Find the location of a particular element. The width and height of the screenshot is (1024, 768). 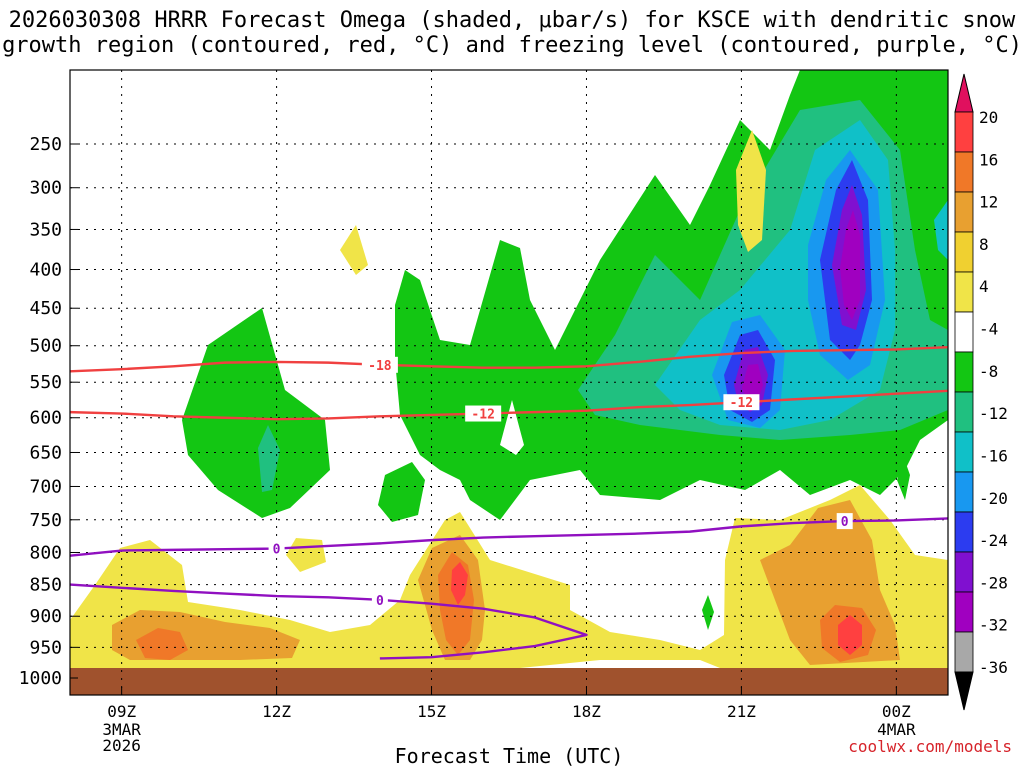

omega-region-plus12 is located at coordinates (162, 644).